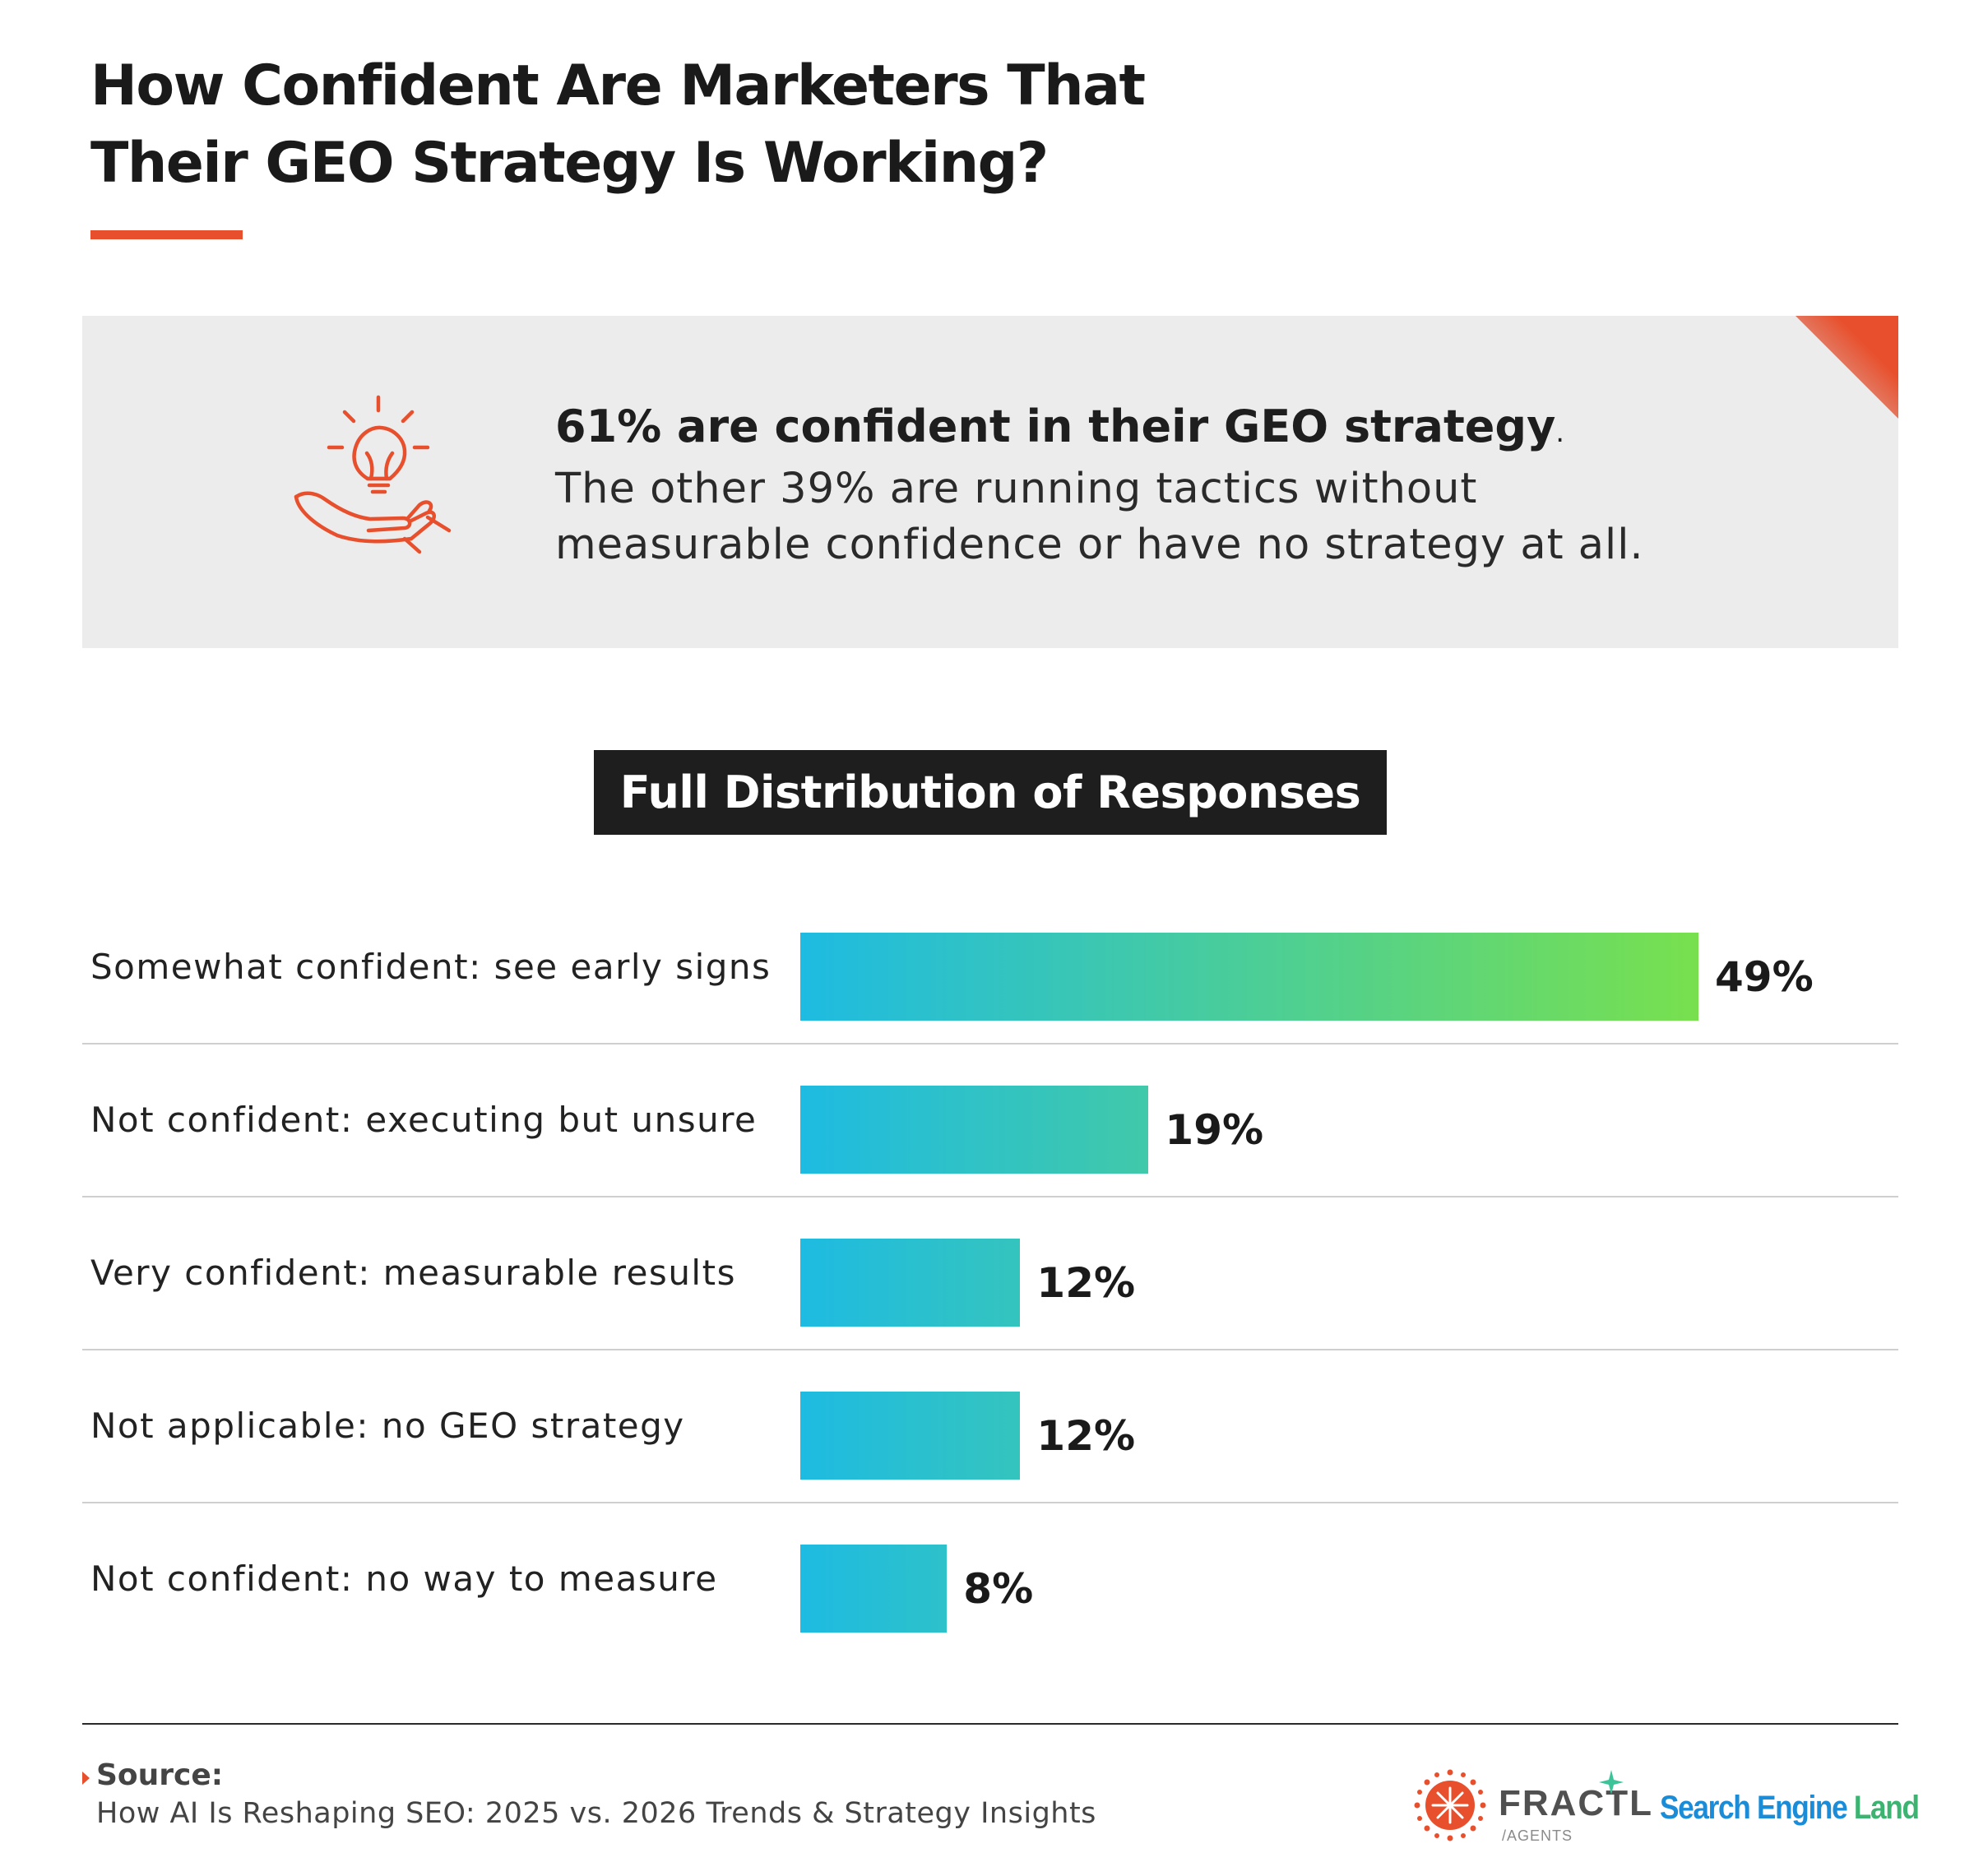  I want to click on bar-row: Not applicable: no GEO strategy 12%, so click(990, 1425).